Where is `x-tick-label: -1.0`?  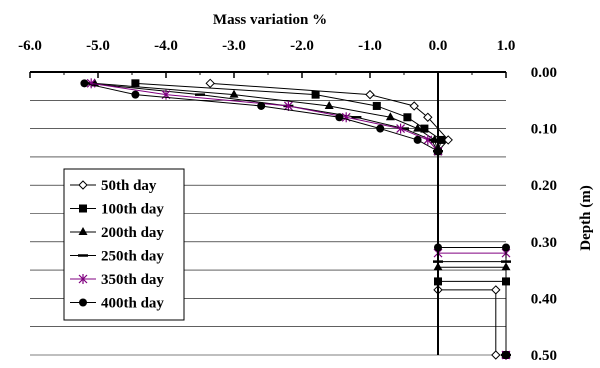 x-tick-label: -1.0 is located at coordinates (370, 46).